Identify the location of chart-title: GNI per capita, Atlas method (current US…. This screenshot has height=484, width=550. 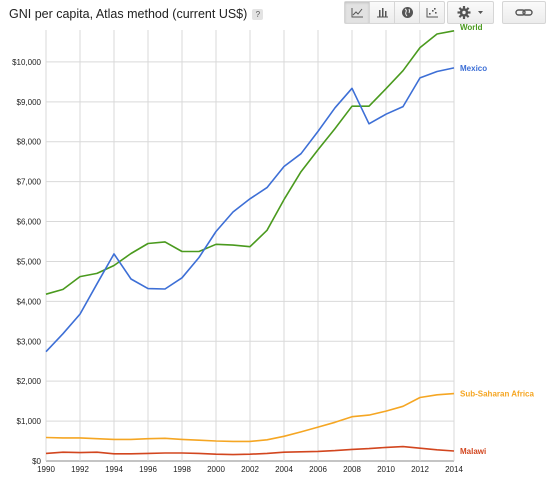
(136, 14).